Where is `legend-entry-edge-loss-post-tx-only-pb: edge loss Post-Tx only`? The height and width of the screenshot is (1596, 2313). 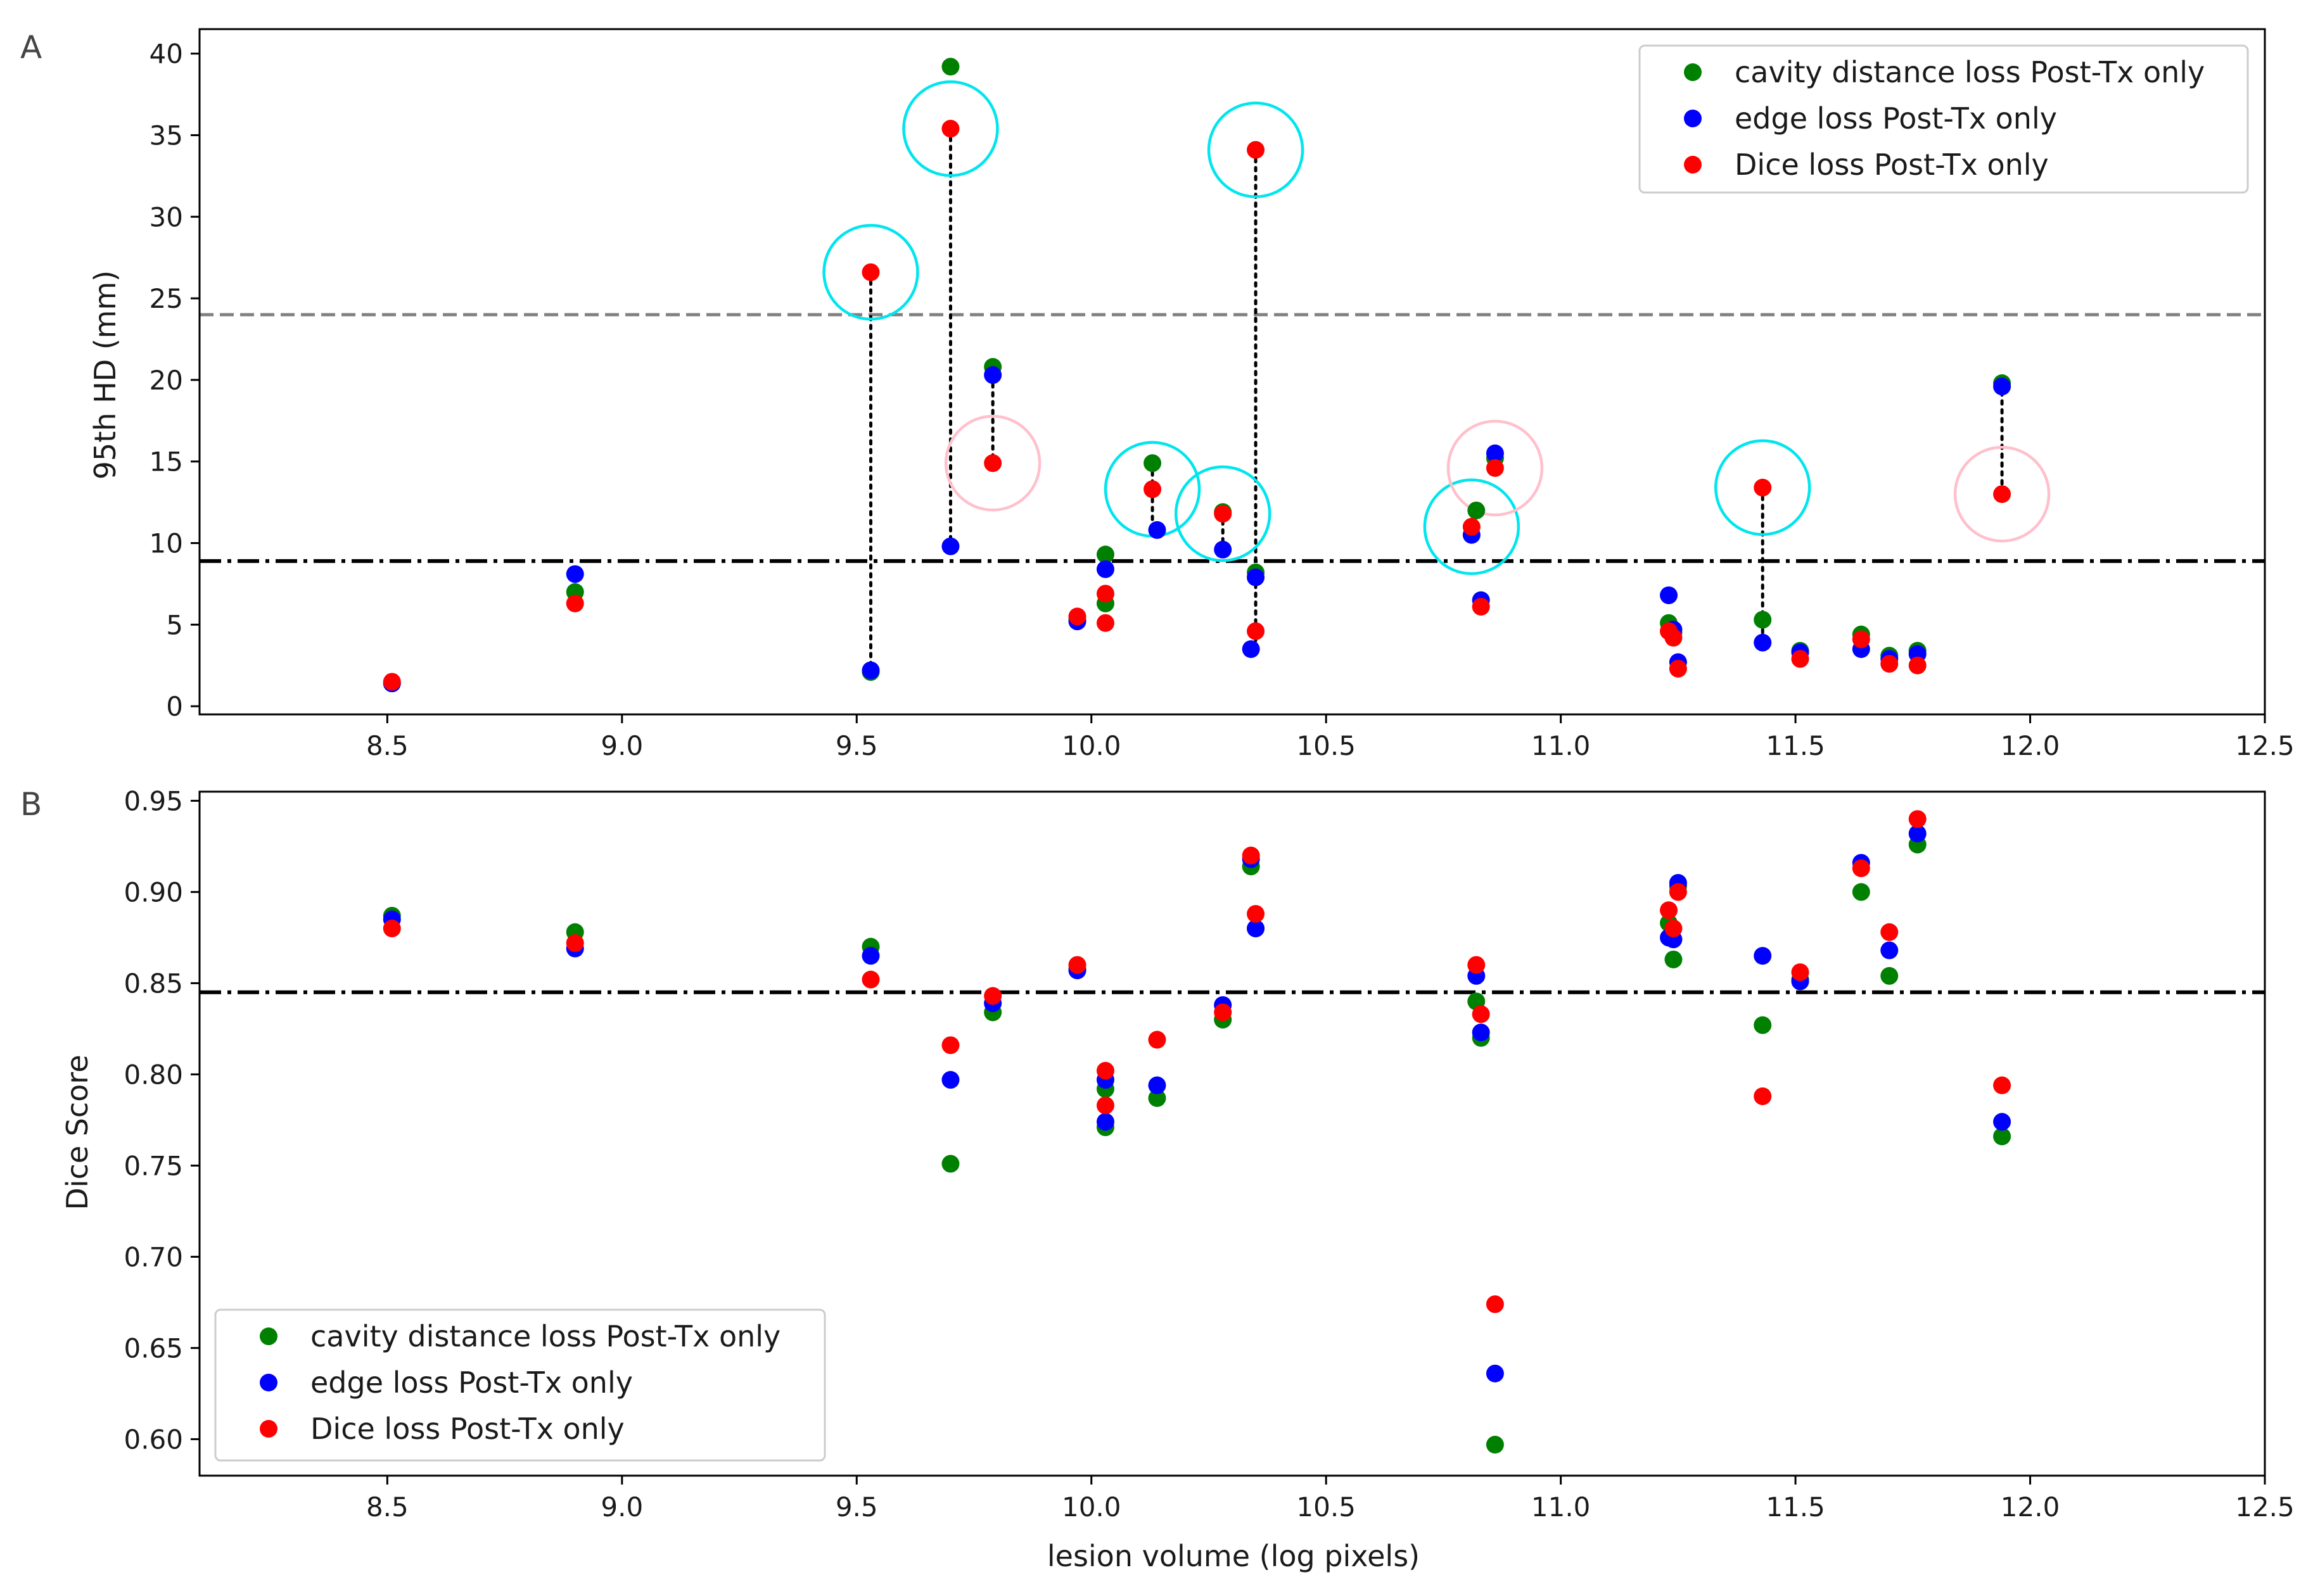
legend-entry-edge-loss-post-tx-only-pb: edge loss Post-Tx only is located at coordinates (471, 1382).